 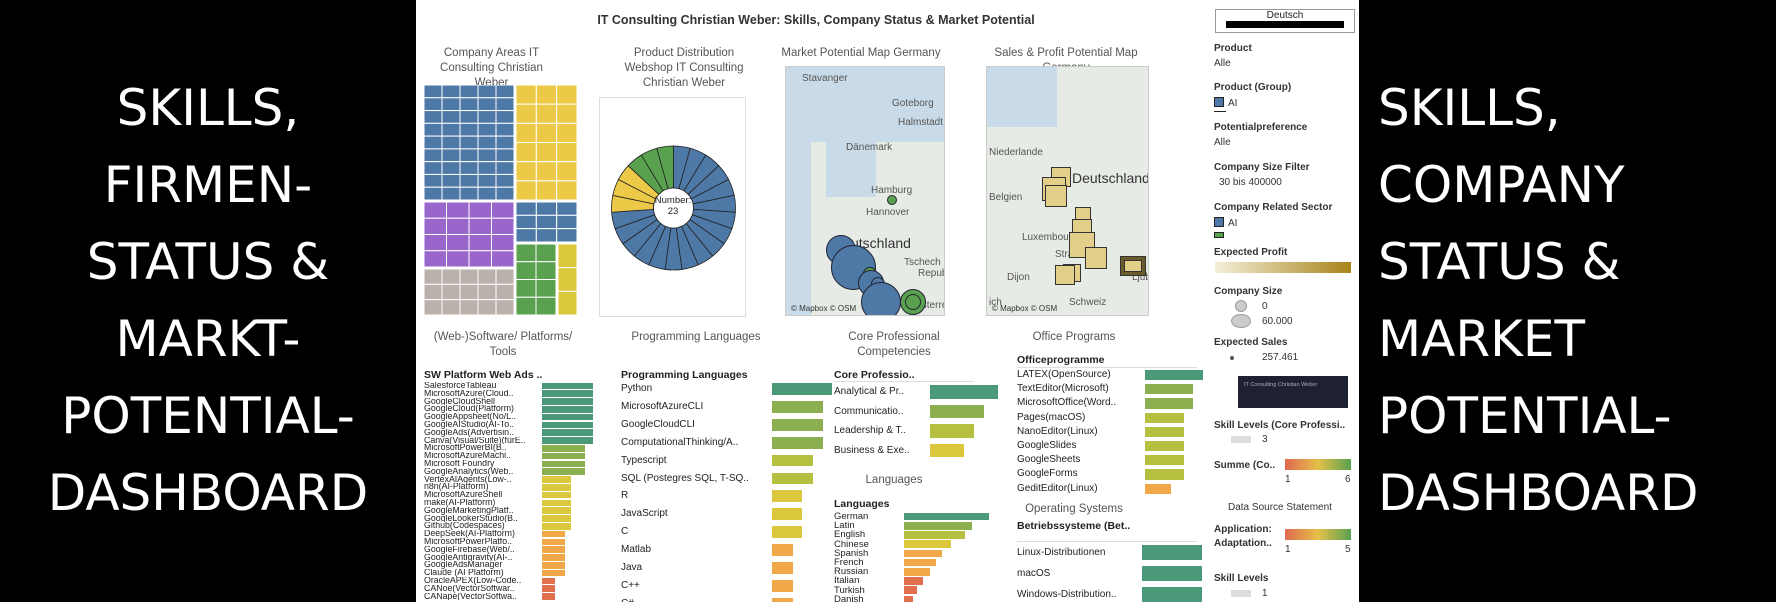 I want to click on data-source-link: Data Source Statement, so click(x=1280, y=507).